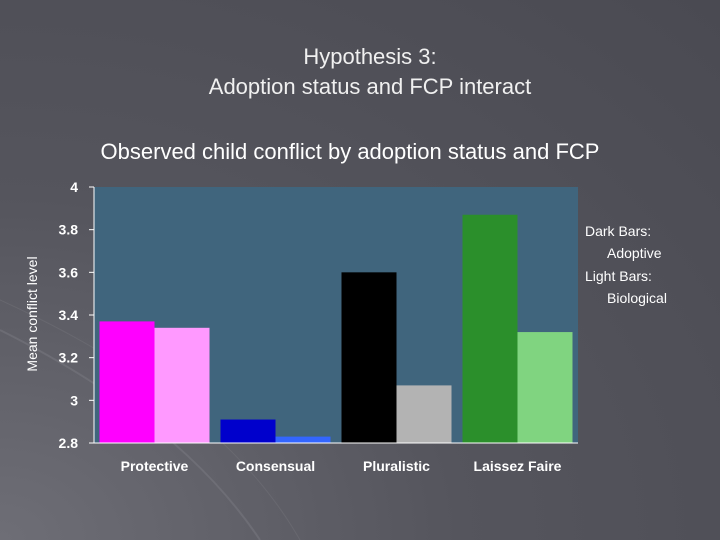 Image resolution: width=720 pixels, height=540 pixels. I want to click on x-tick-label: Laissez Faire, so click(518, 466).